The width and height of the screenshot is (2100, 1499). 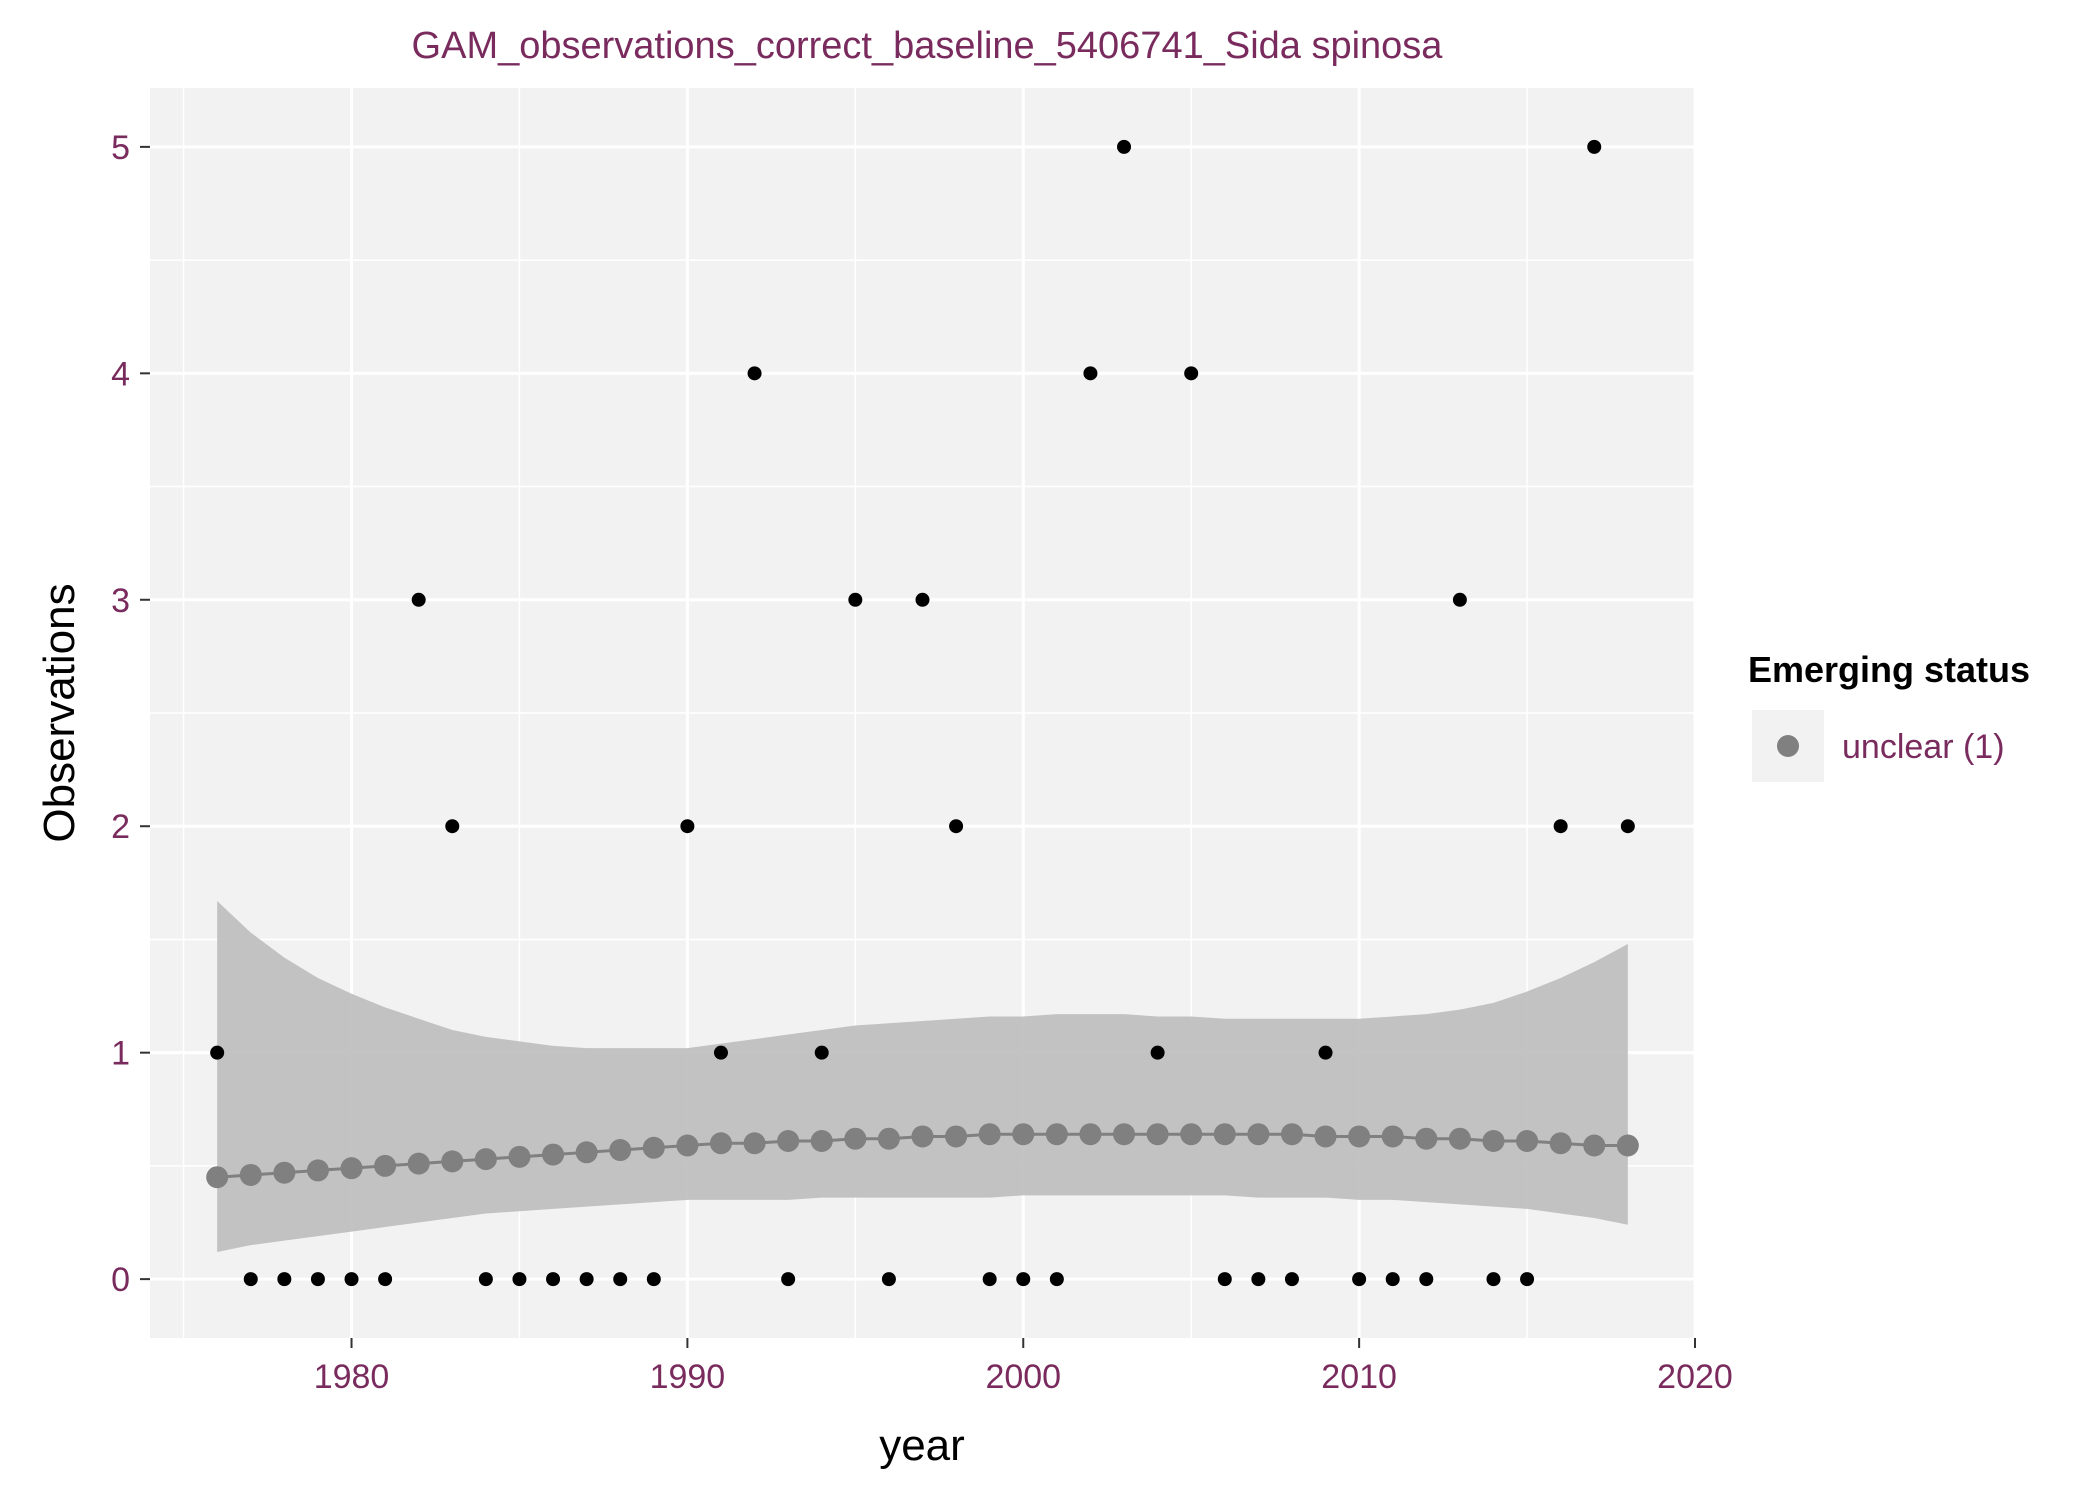 I want to click on x-tick-label: 2000, so click(x=1023, y=1377).